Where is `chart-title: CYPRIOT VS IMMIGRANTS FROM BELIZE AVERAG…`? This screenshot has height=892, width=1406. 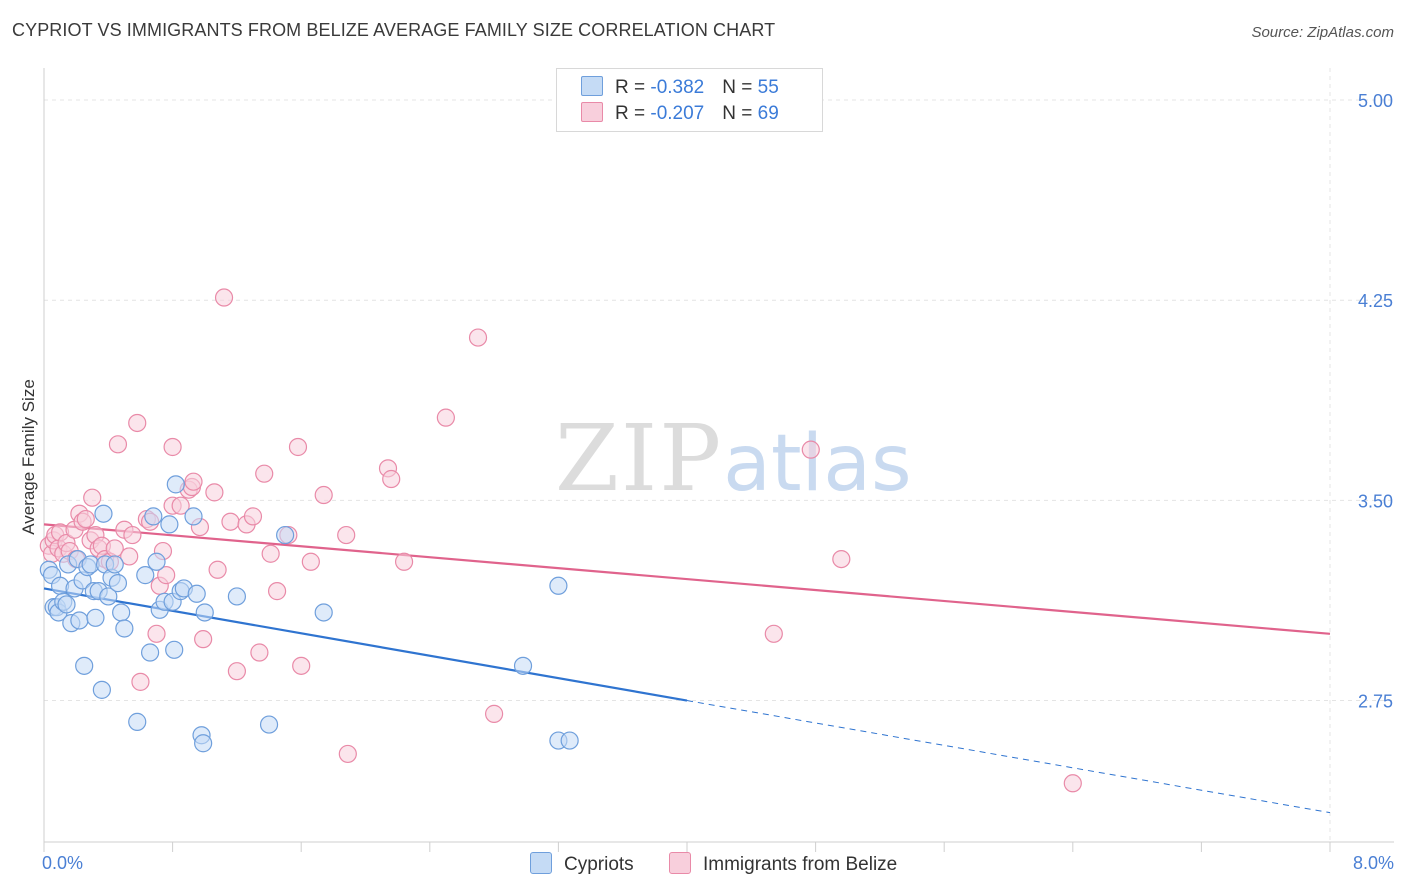 chart-title: CYPRIOT VS IMMIGRANTS FROM BELIZE AVERAG… is located at coordinates (394, 30).